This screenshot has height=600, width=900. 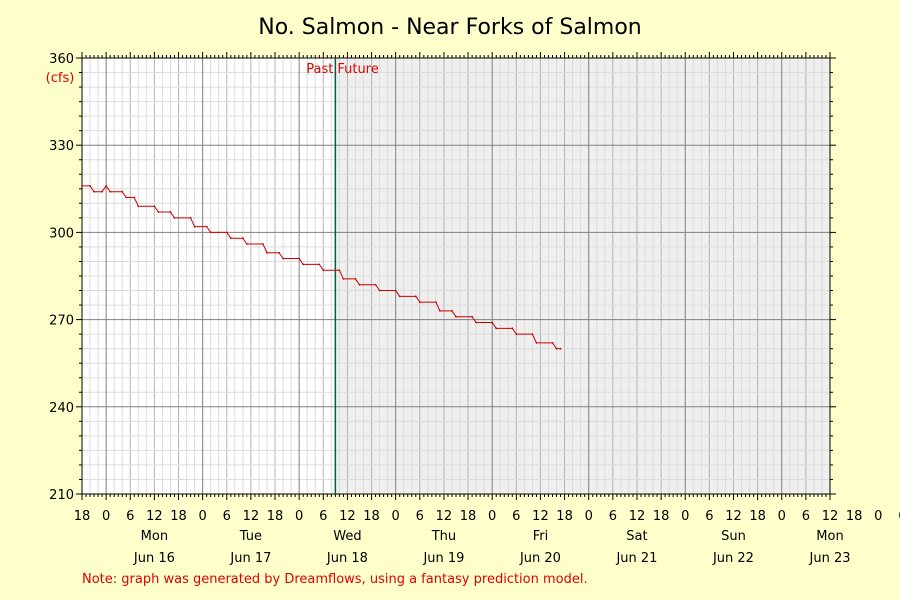 What do you see at coordinates (61, 321) in the screenshot?
I see `y-tick-label: 270` at bounding box center [61, 321].